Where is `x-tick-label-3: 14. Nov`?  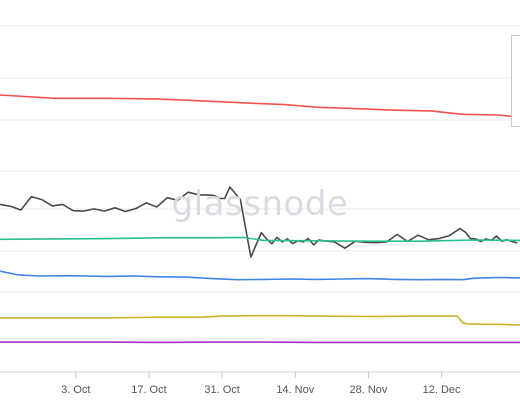
x-tick-label-3: 14. Nov is located at coordinates (295, 390).